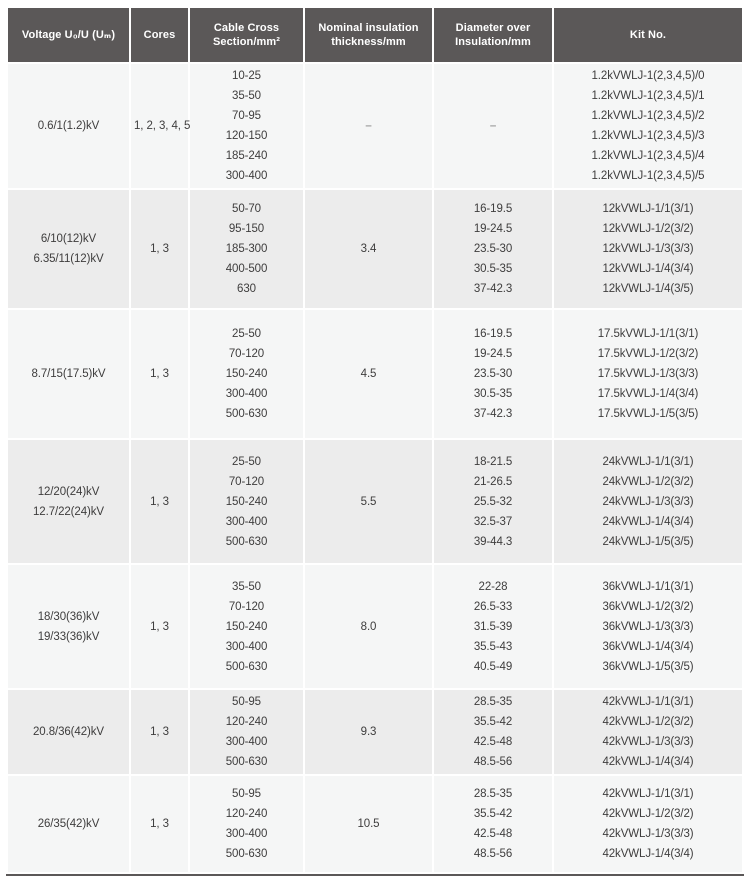 The height and width of the screenshot is (877, 750). I want to click on cell-value: 25-50, so click(246, 461).